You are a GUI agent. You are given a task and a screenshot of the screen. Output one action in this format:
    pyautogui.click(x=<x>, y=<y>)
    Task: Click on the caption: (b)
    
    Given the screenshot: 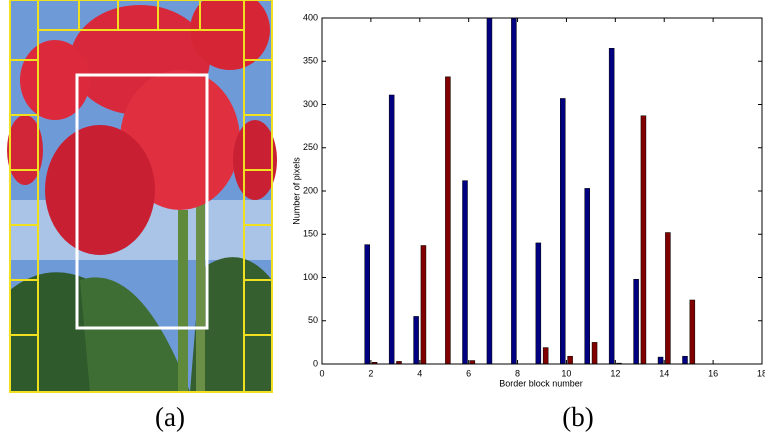 What is the action you would take?
    pyautogui.click(x=577, y=417)
    